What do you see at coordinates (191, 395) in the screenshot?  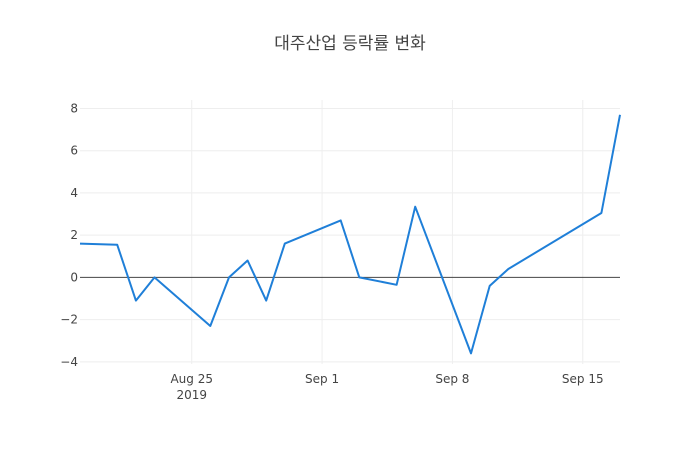 I see `x-tick-sublabel: 2019` at bounding box center [191, 395].